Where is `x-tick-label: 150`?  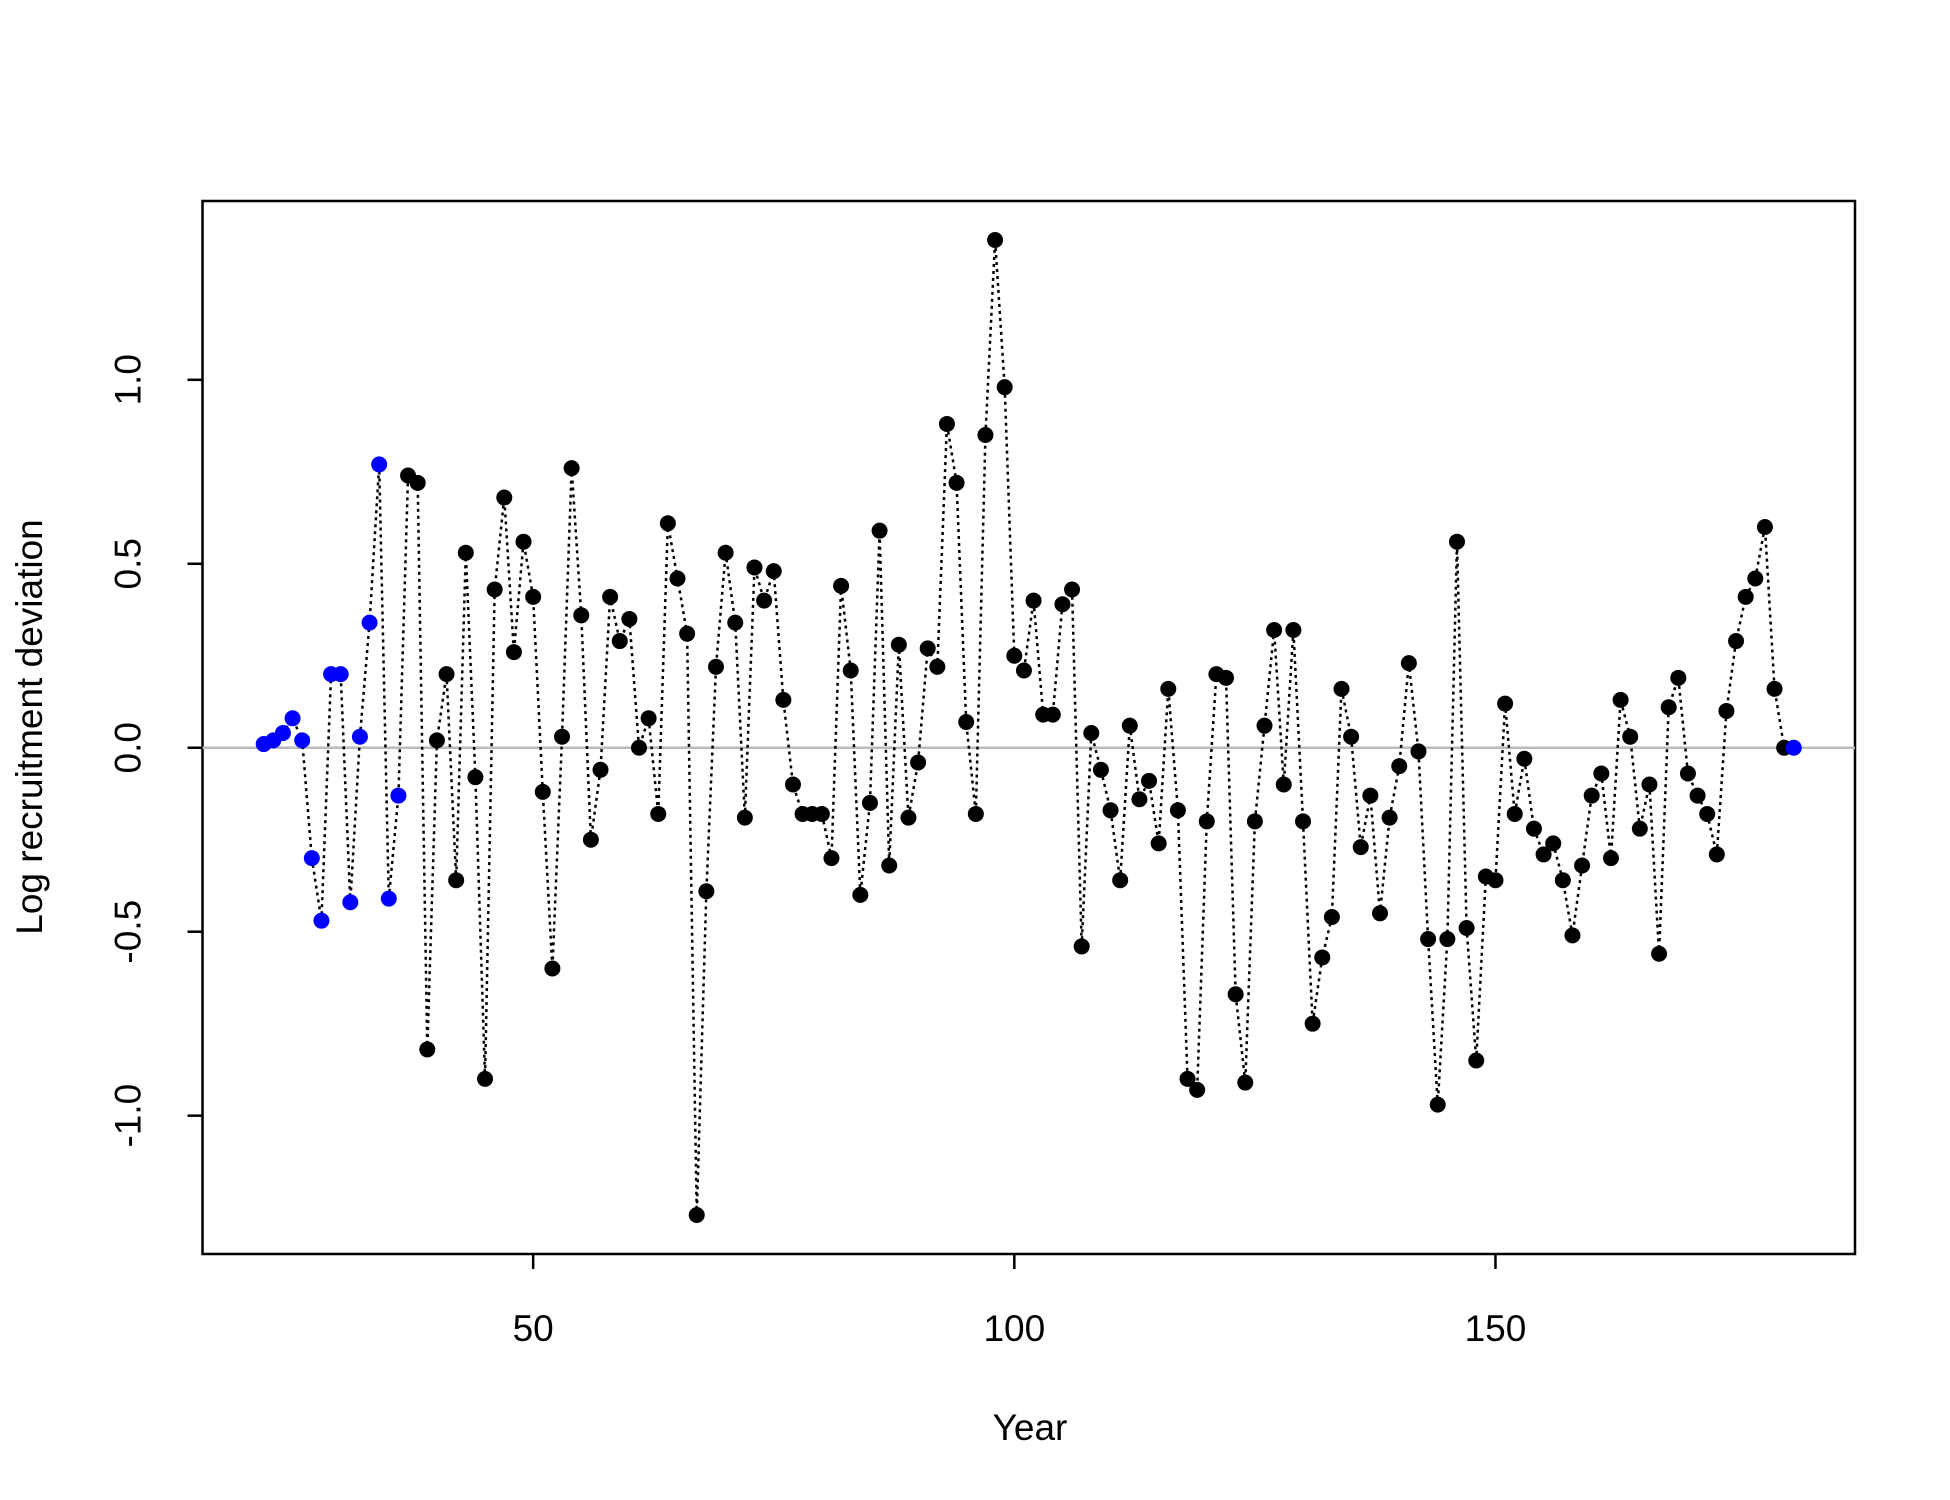 x-tick-label: 150 is located at coordinates (1496, 1328).